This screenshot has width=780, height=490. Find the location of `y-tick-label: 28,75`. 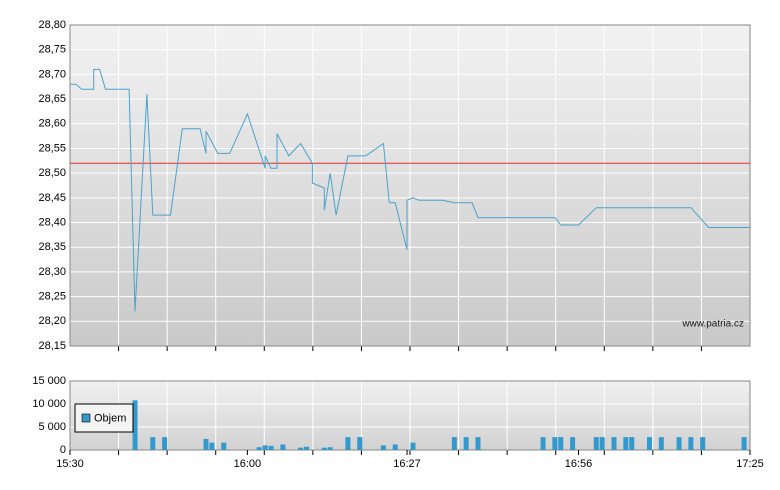

y-tick-label: 28,75 is located at coordinates (52, 50).